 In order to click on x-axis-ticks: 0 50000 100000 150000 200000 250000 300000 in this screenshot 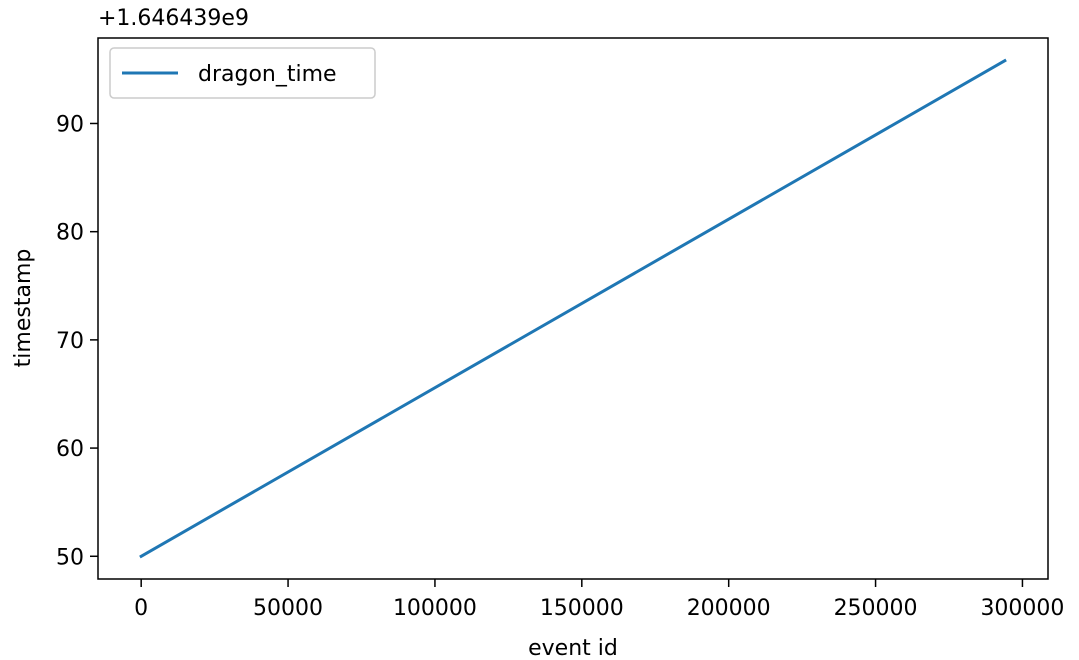, I will do `click(599, 600)`.